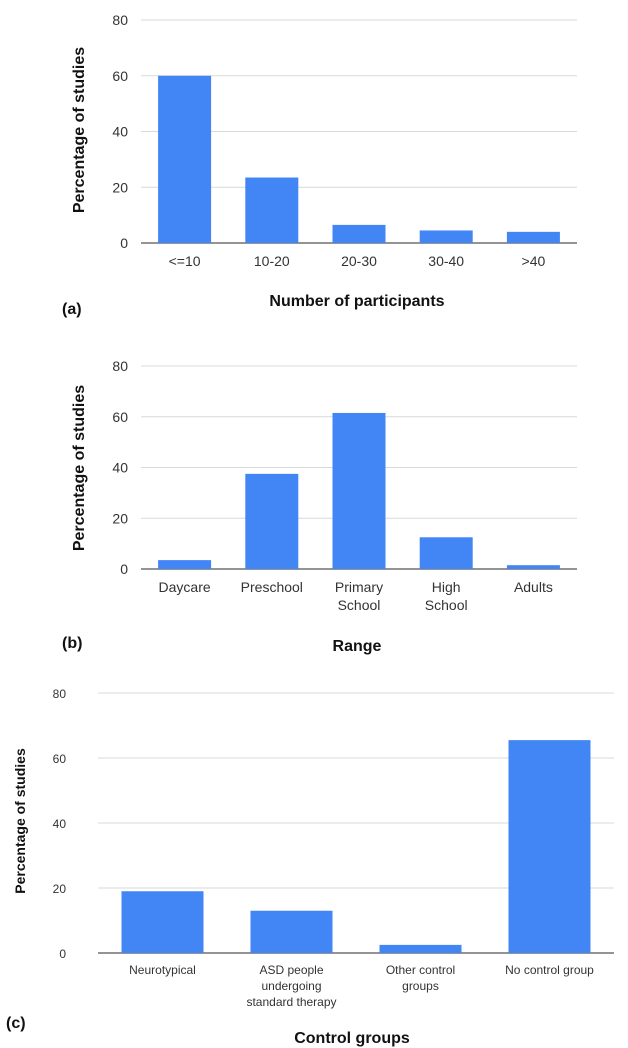 This screenshot has height=1048, width=628. I want to click on chart-b-ytick-label: 0, so click(124, 569).